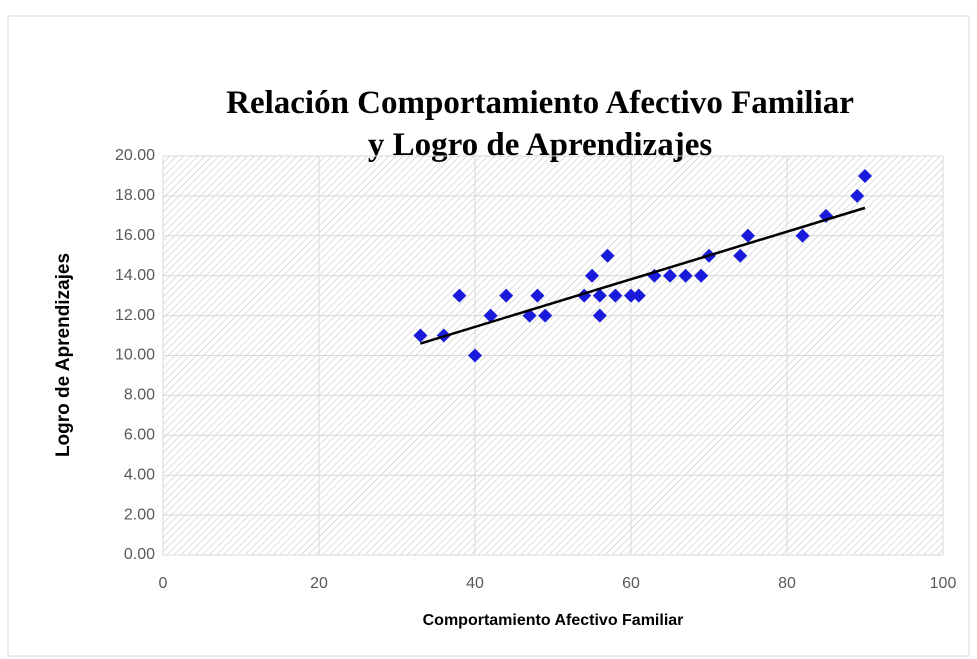 The image size is (977, 659). I want to click on y-tick-label: 12.00, so click(135, 315).